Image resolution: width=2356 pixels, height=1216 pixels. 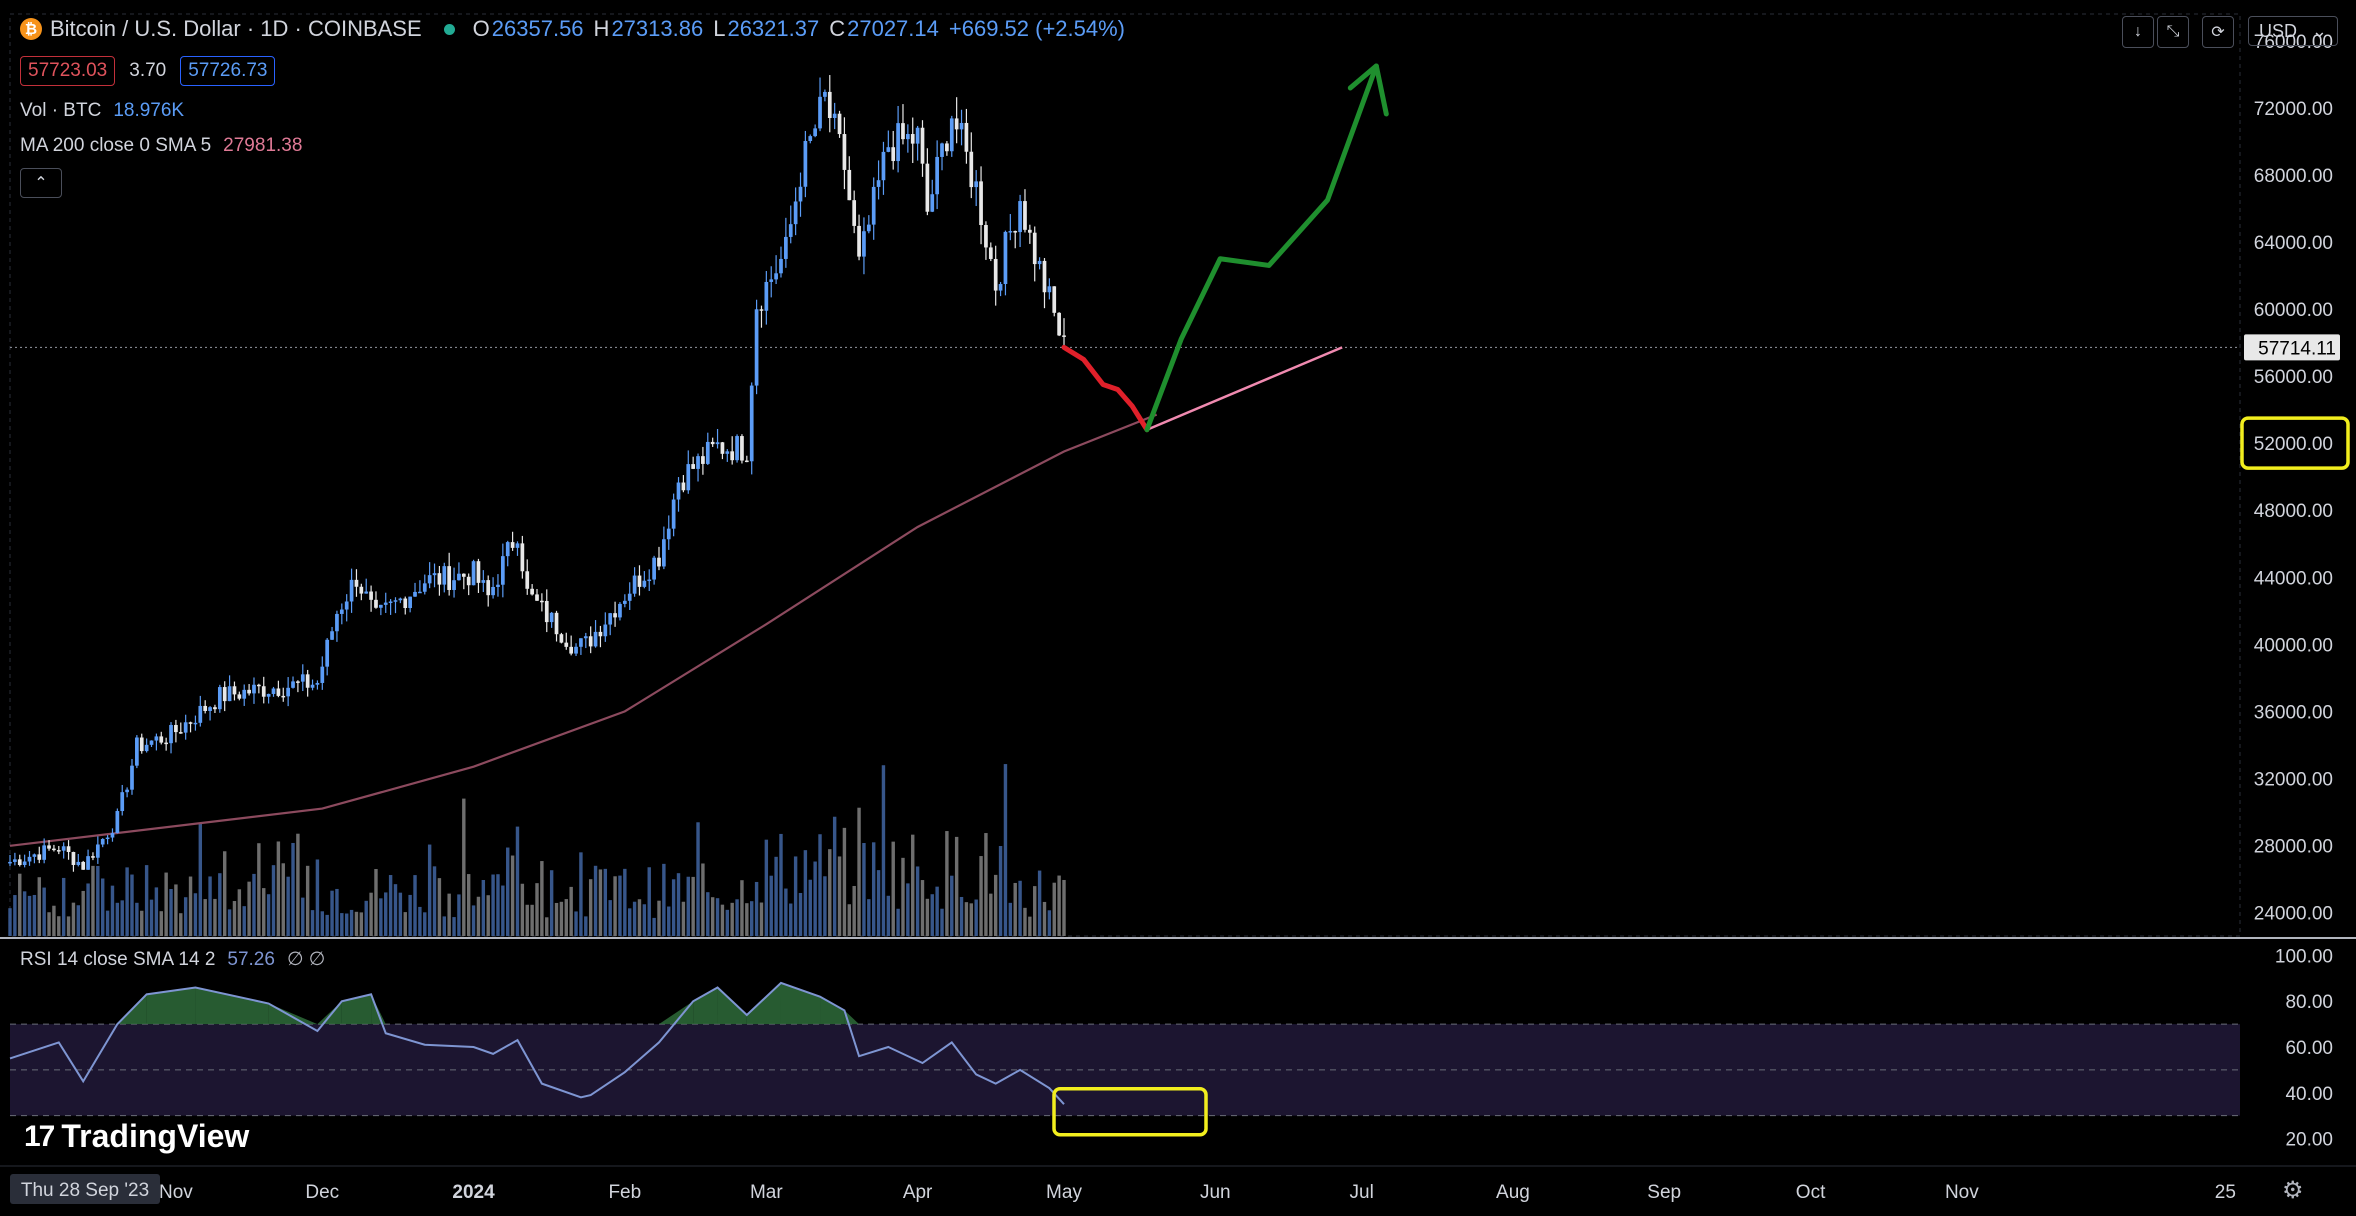 What do you see at coordinates (1513, 1192) in the screenshot?
I see `time-axis-label: Aug` at bounding box center [1513, 1192].